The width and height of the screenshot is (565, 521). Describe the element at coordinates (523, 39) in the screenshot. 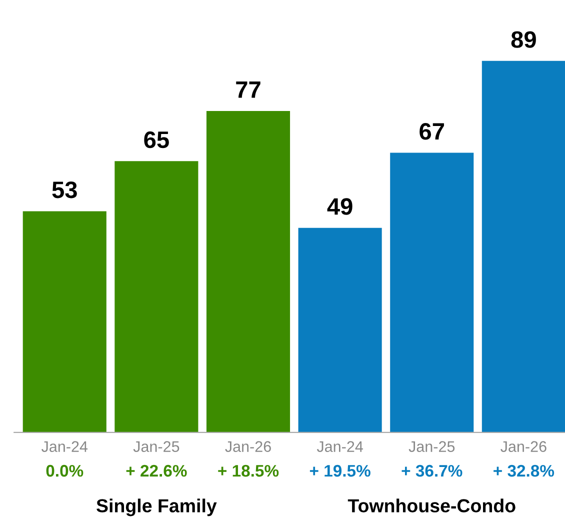

I see `data-label: 89` at that location.